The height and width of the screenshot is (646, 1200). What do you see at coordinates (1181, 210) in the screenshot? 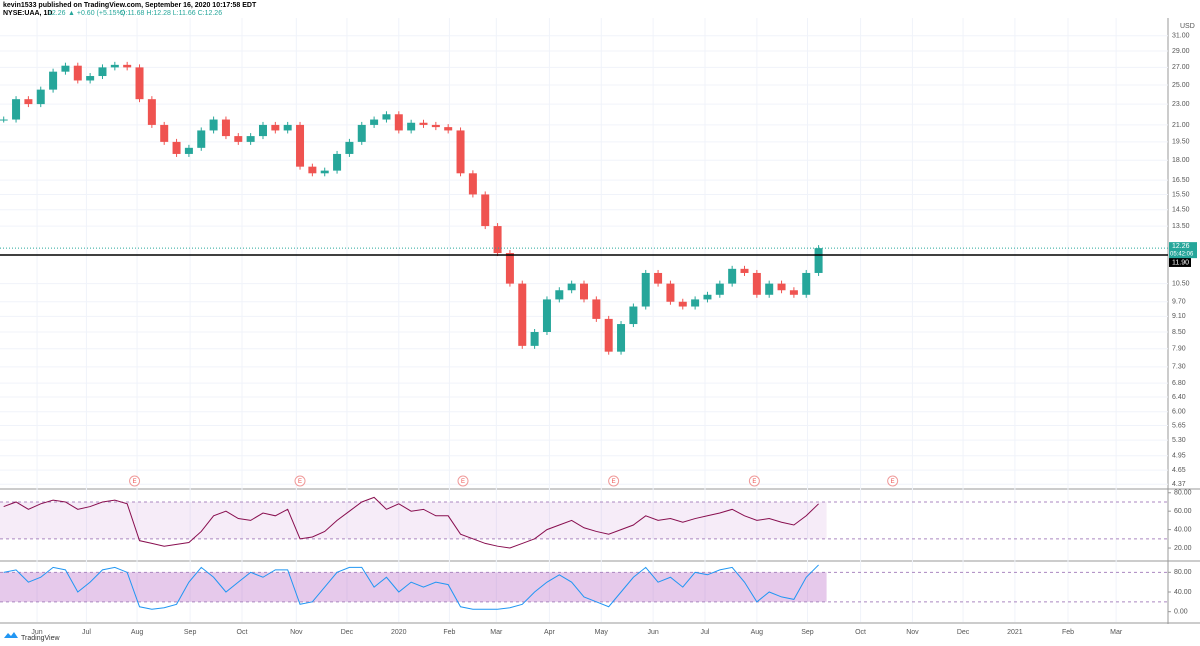
I see `y-tick-label: 14.50` at bounding box center [1181, 210].